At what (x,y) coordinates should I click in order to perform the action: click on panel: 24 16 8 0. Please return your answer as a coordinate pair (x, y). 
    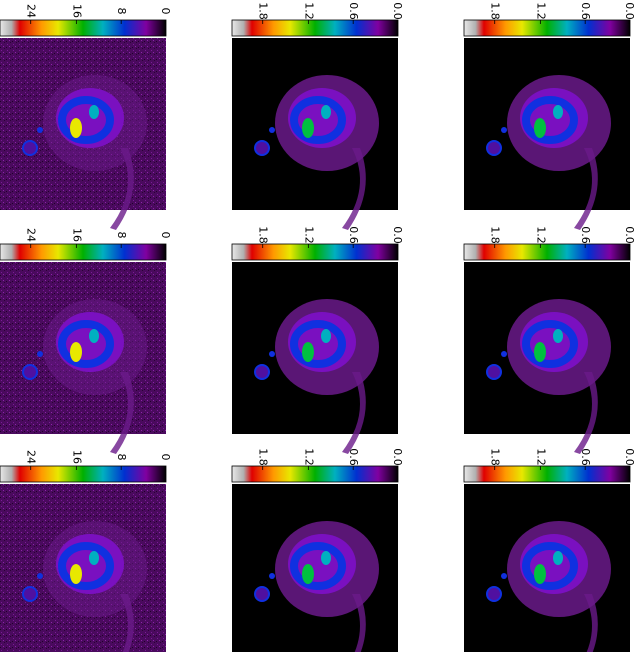
    Looking at the image, I should click on (86, 117).